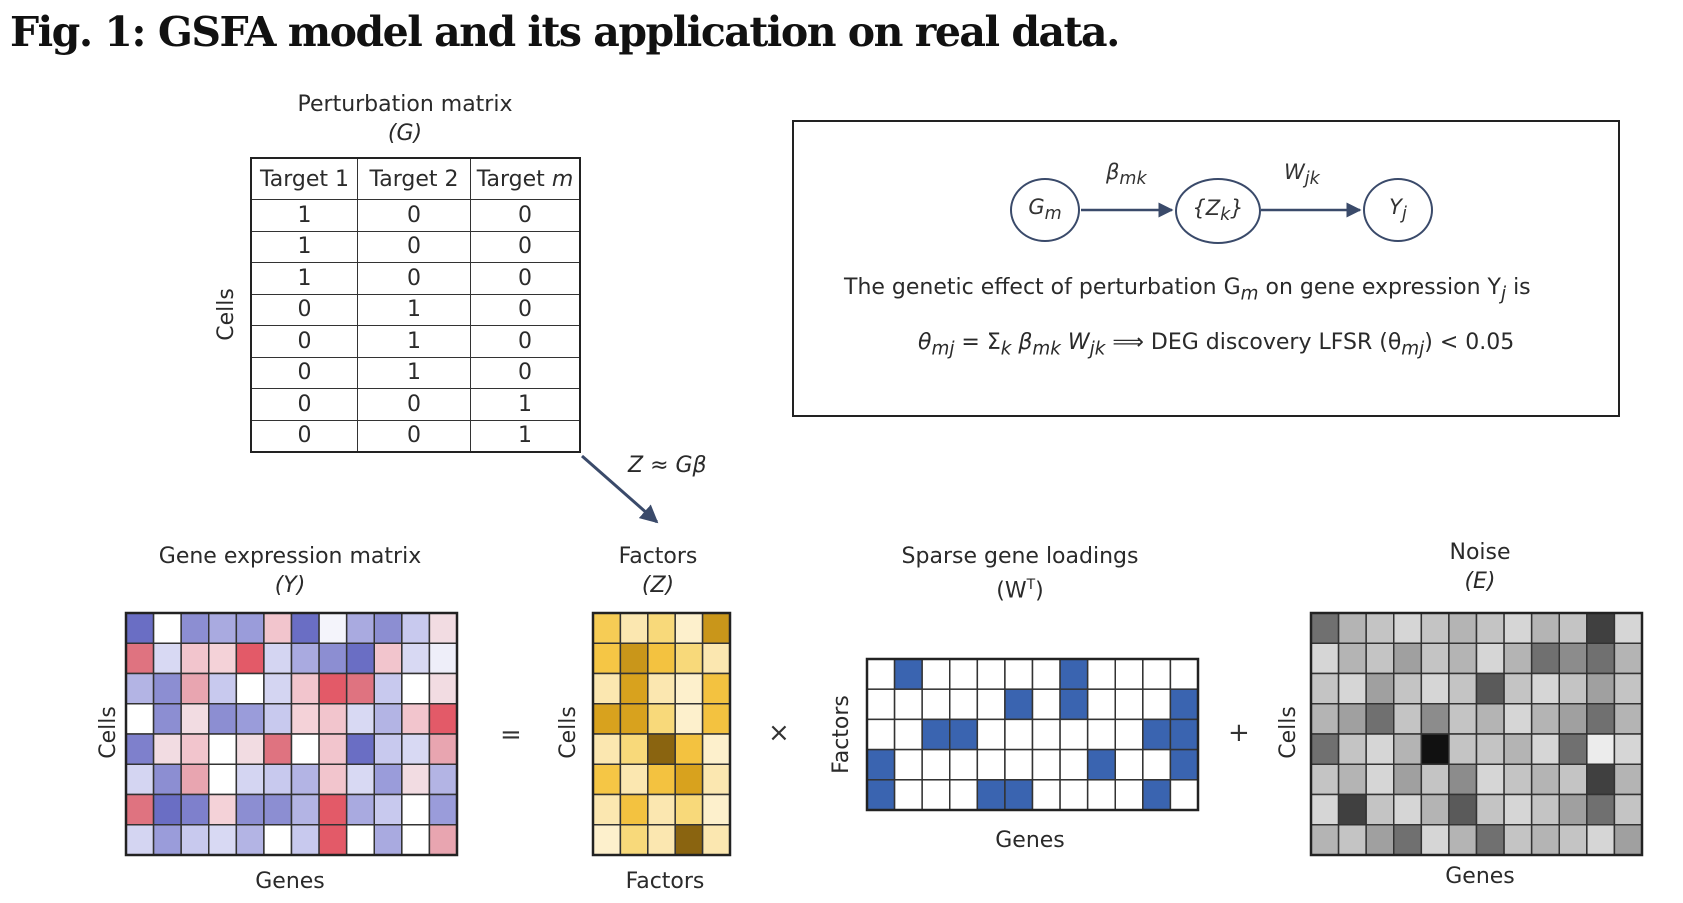  What do you see at coordinates (525, 178) in the screenshot?
I see `column-header: Target m` at bounding box center [525, 178].